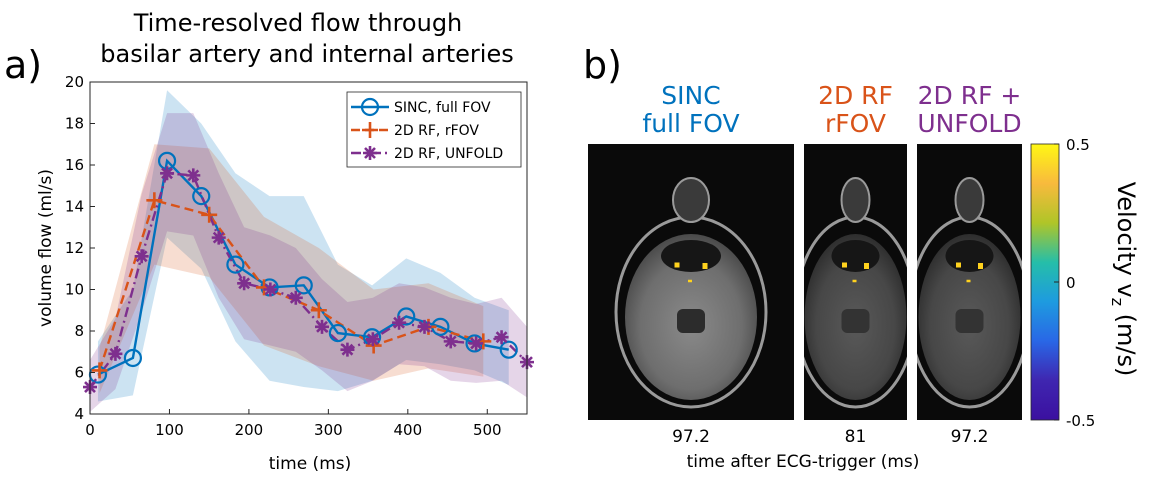 The height and width of the screenshot is (477, 1154). What do you see at coordinates (487, 430) in the screenshot?
I see `x-tick-label-5: 500` at bounding box center [487, 430].